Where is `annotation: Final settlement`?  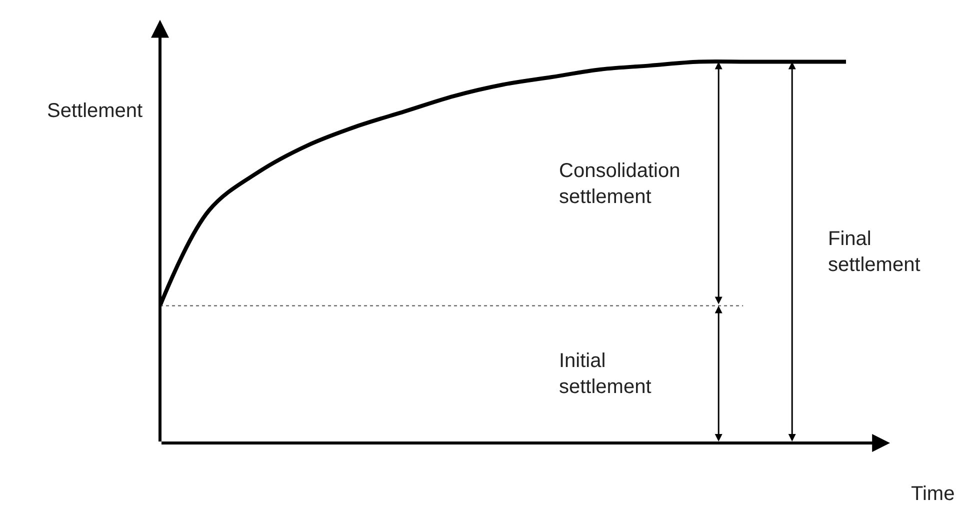
annotation: Final settlement is located at coordinates (874, 252).